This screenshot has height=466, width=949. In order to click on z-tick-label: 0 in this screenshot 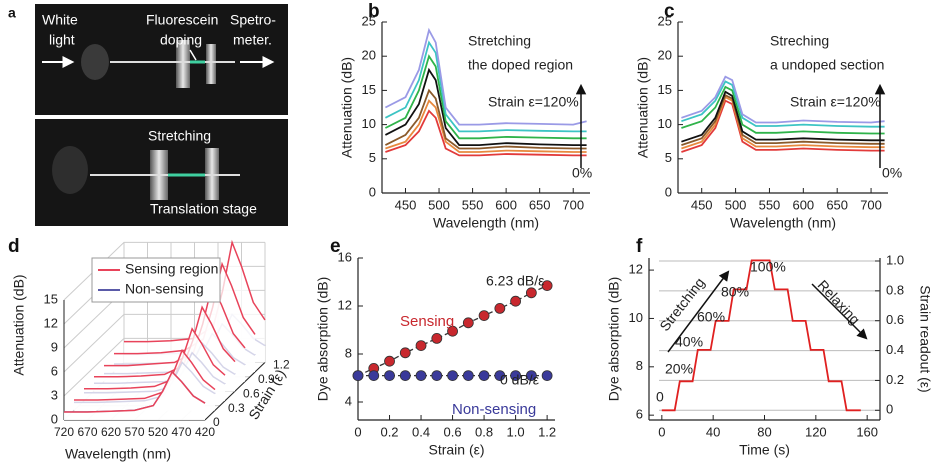, I will do `click(54, 418)`.